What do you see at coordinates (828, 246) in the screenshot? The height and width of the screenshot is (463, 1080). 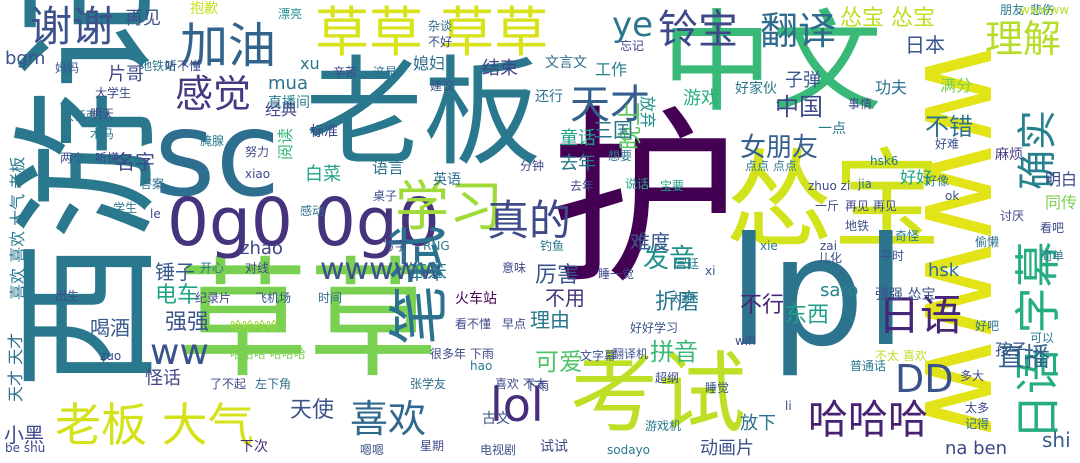 I see `word: zai` at bounding box center [828, 246].